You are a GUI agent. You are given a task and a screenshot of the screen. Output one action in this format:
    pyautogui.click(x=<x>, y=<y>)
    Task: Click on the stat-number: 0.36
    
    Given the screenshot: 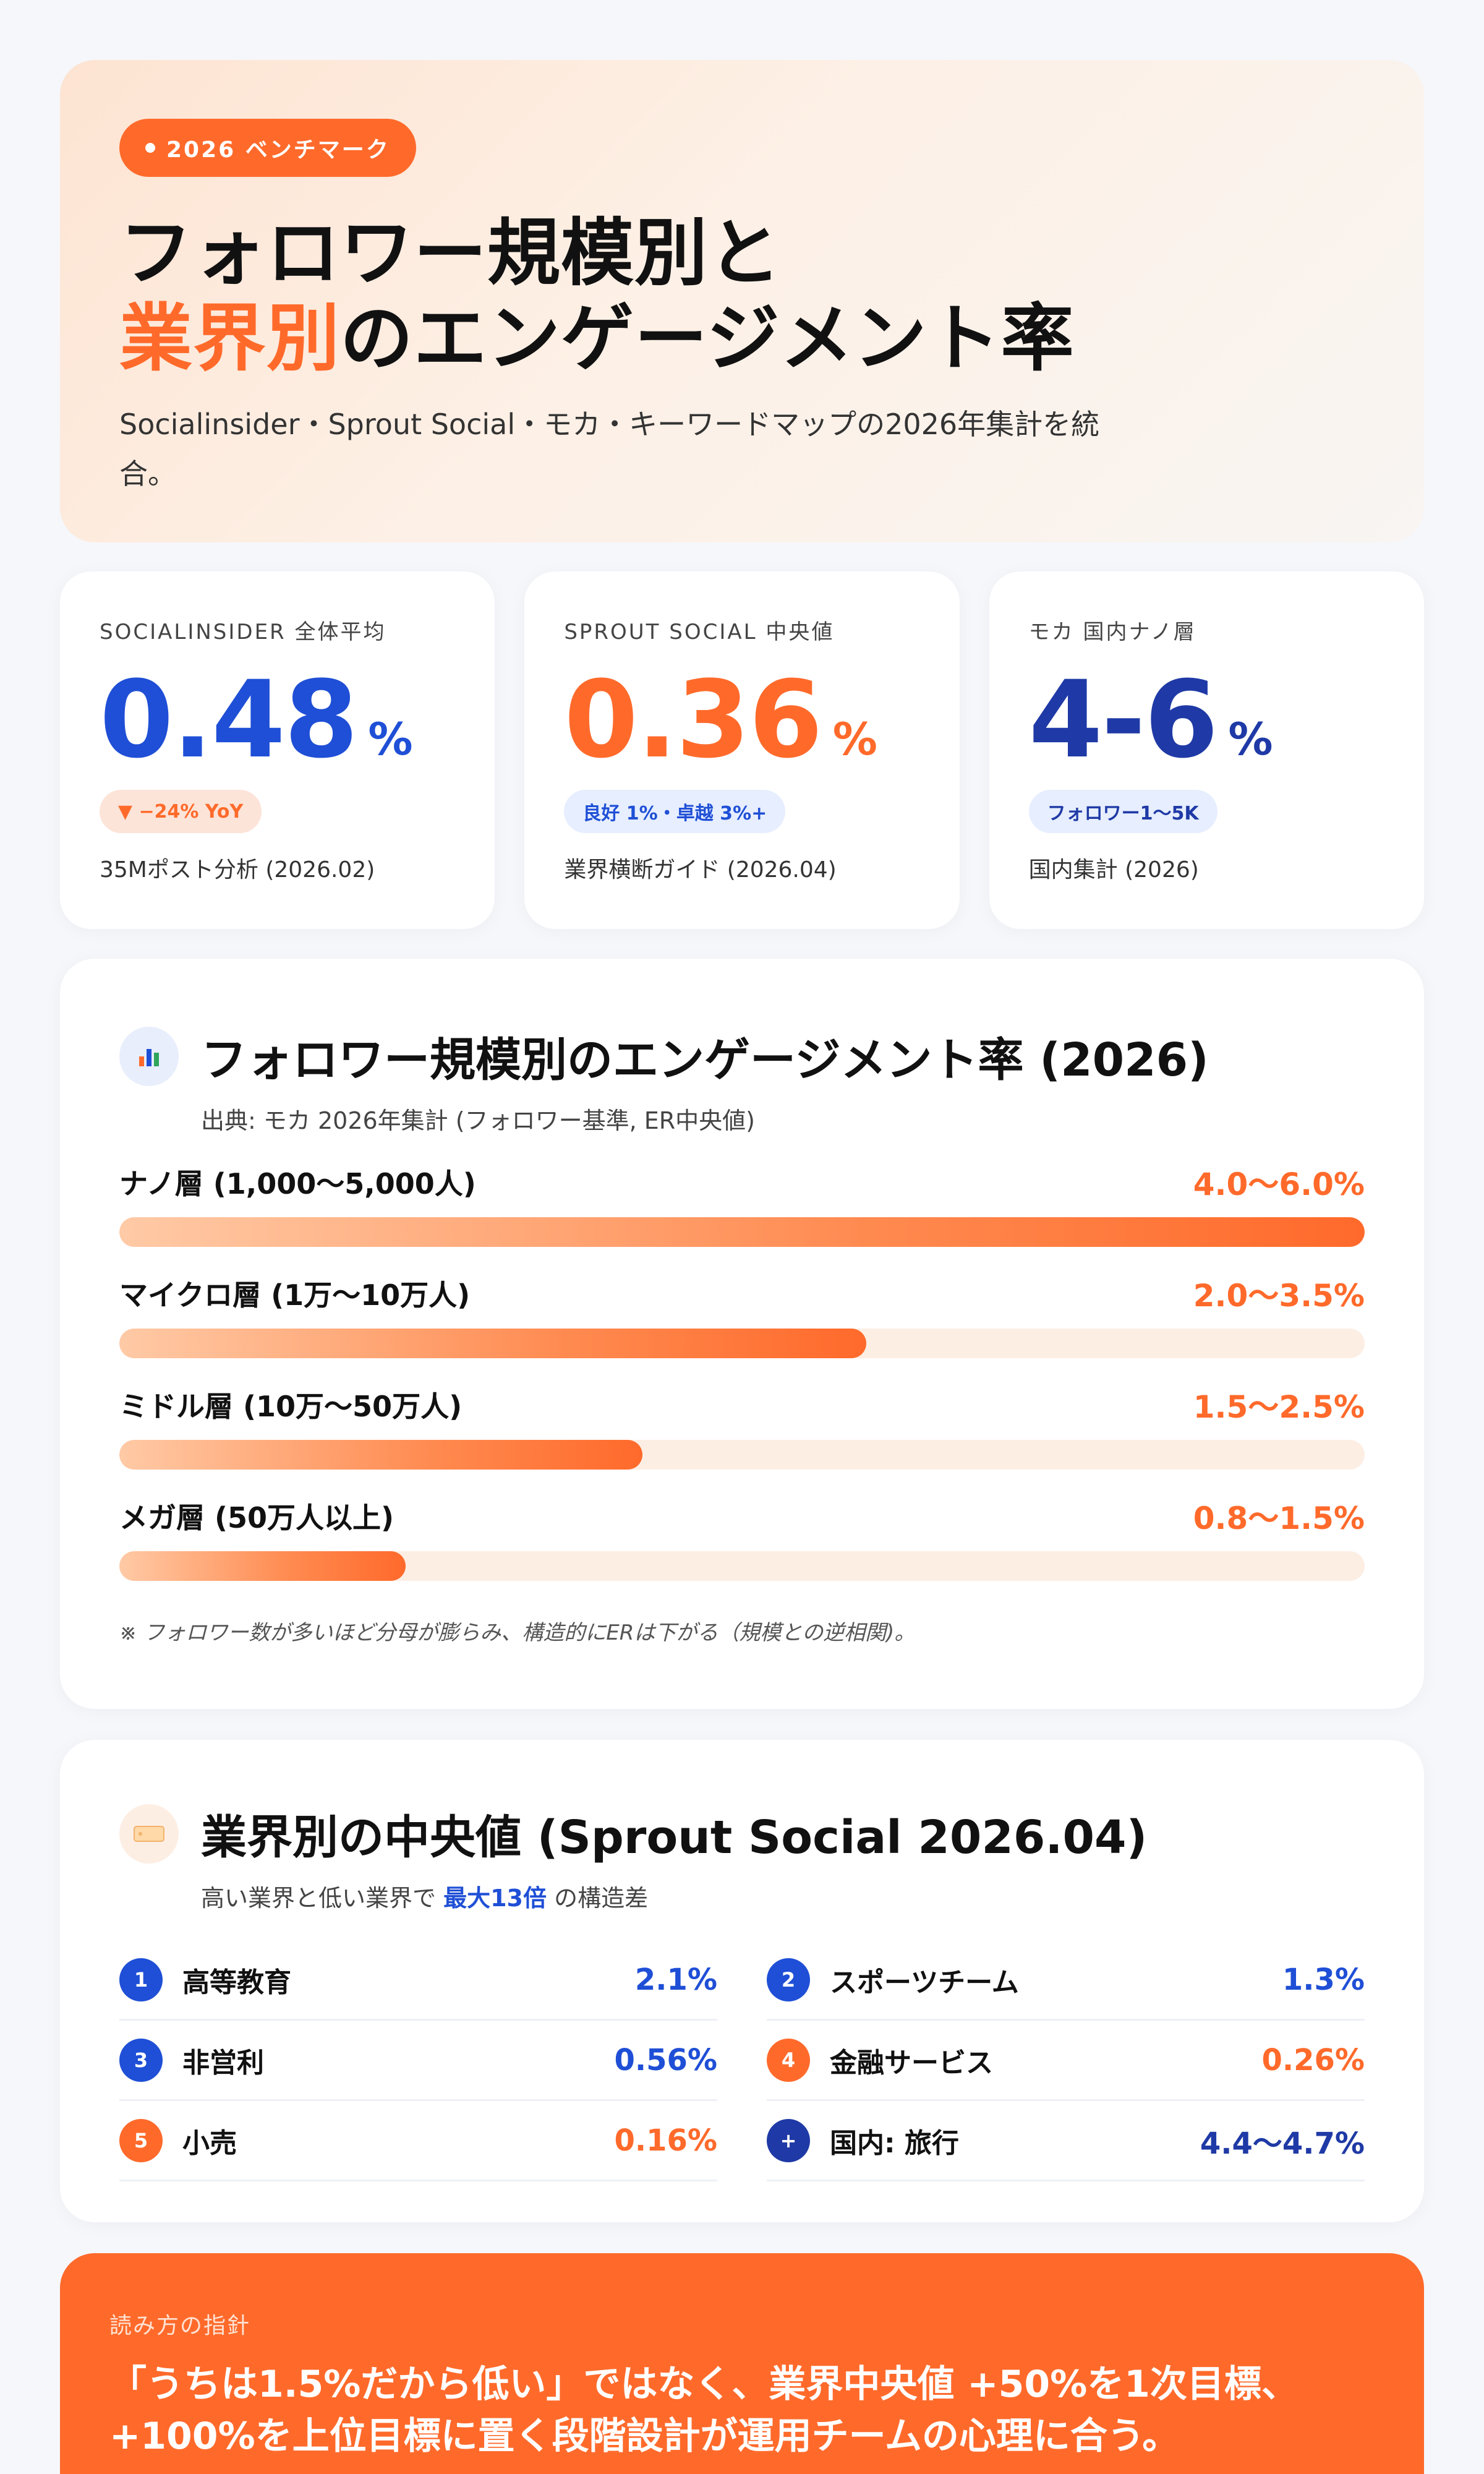 What is the action you would take?
    pyautogui.click(x=693, y=719)
    